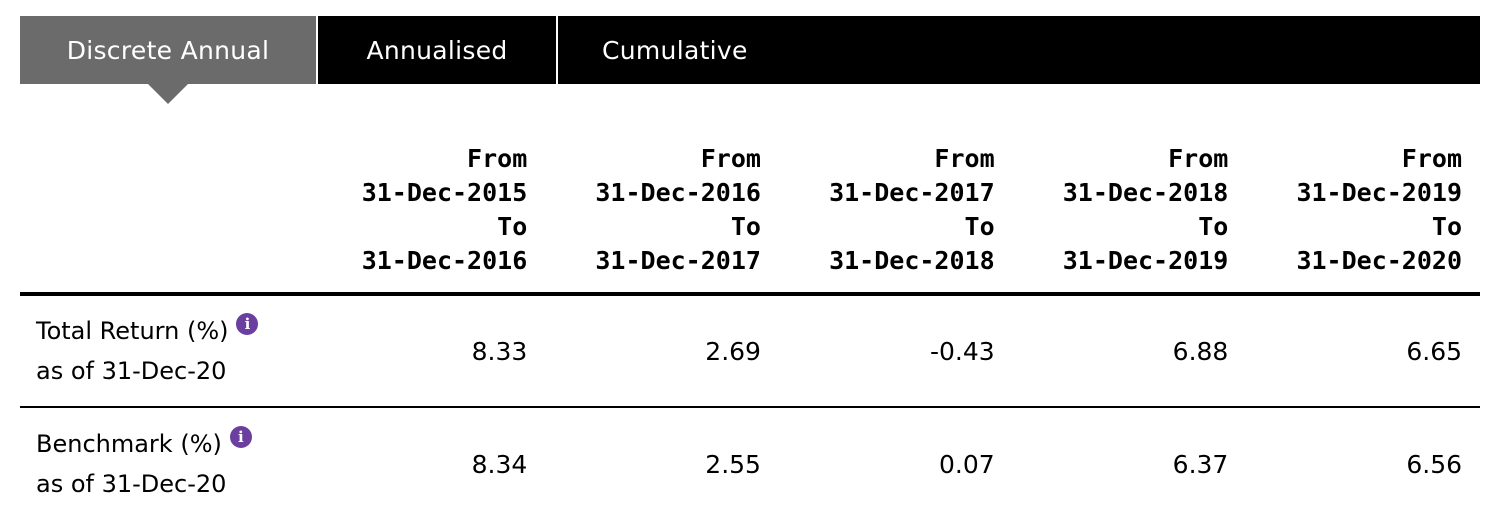 This screenshot has height=526, width=1496. What do you see at coordinates (166, 216) in the screenshot?
I see `header-spacer` at bounding box center [166, 216].